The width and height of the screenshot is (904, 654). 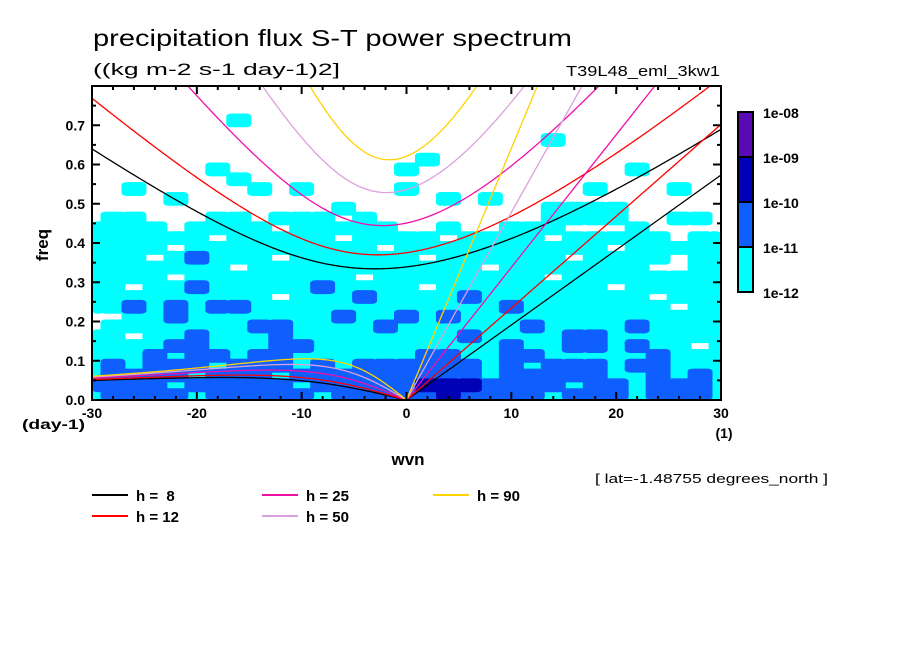 I want to click on colorbar-label: 1e-12, so click(x=781, y=293).